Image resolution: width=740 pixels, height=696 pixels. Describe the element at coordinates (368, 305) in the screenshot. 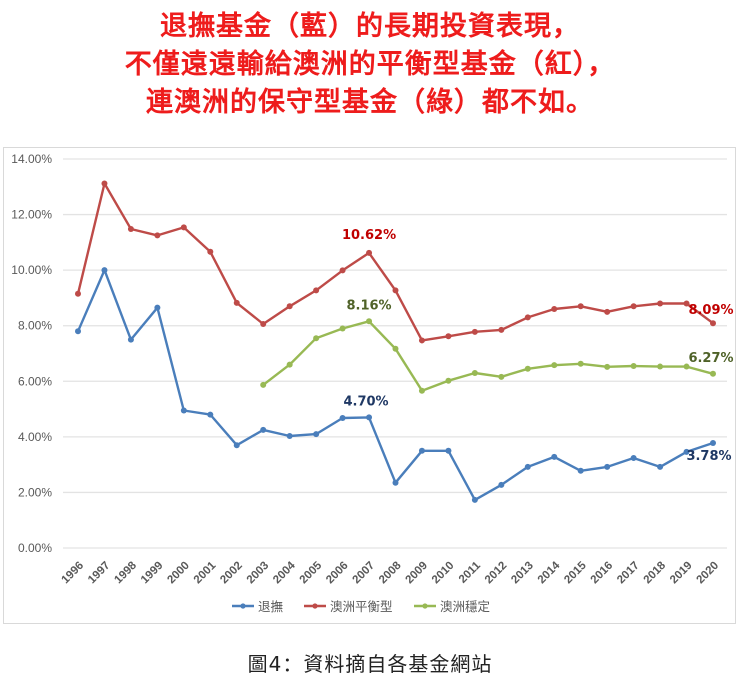

I see `data-label: 8.16%` at that location.